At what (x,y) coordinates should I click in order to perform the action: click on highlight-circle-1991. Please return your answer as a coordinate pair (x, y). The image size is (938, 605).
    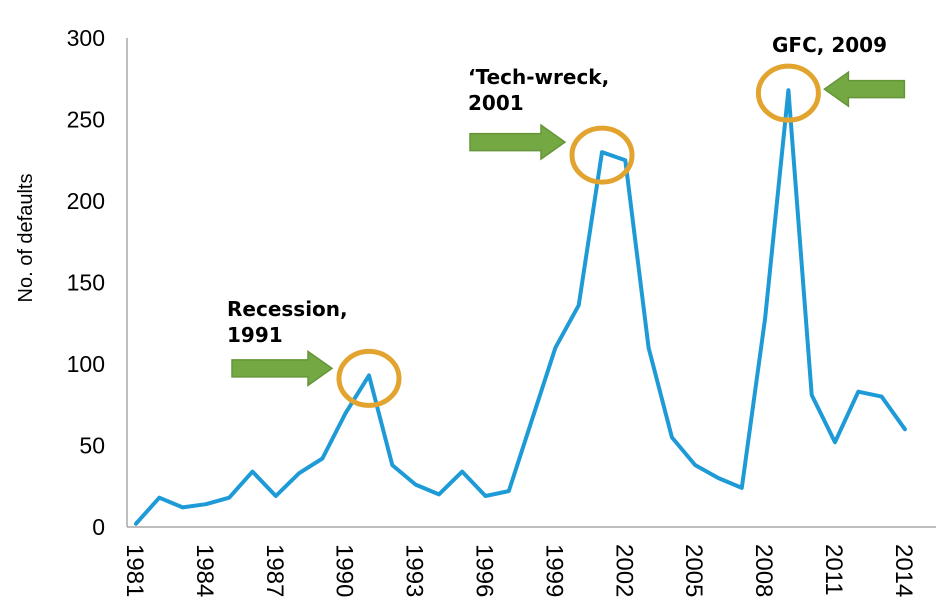
    Looking at the image, I should click on (369, 378).